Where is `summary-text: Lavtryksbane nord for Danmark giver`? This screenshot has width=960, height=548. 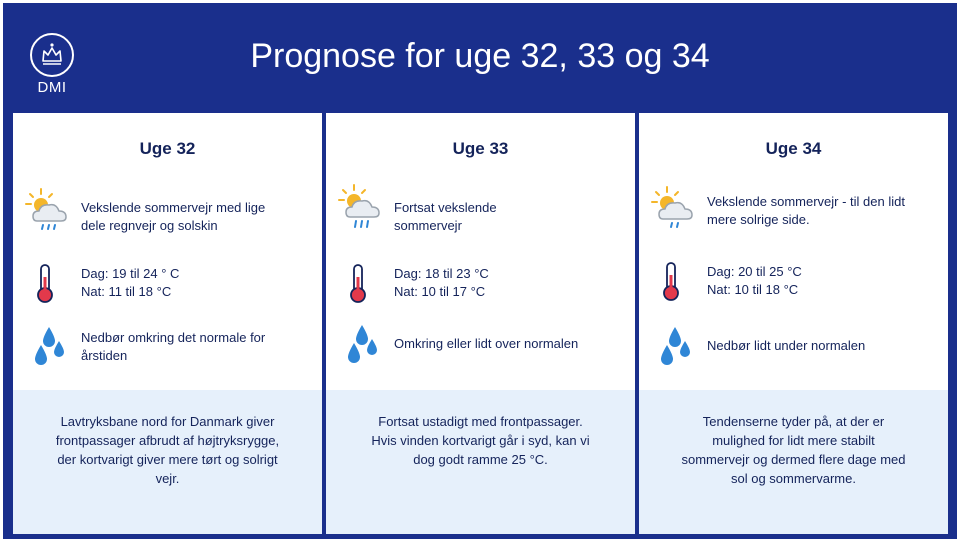
summary-text: Lavtryksbane nord for Danmark giver is located at coordinates (167, 421).